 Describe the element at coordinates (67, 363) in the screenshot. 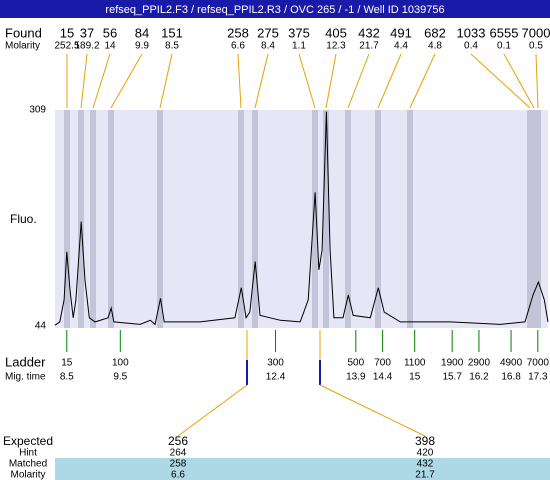

I see `ladder-size: 15` at that location.